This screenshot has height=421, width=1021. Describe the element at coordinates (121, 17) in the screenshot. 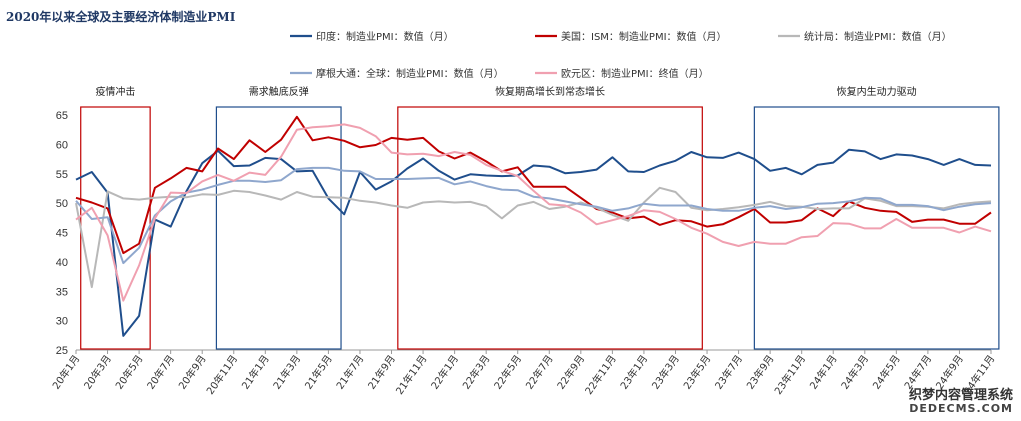

I see `chart-title: 2020年以来全球及主要经济体制造业PMI` at that location.